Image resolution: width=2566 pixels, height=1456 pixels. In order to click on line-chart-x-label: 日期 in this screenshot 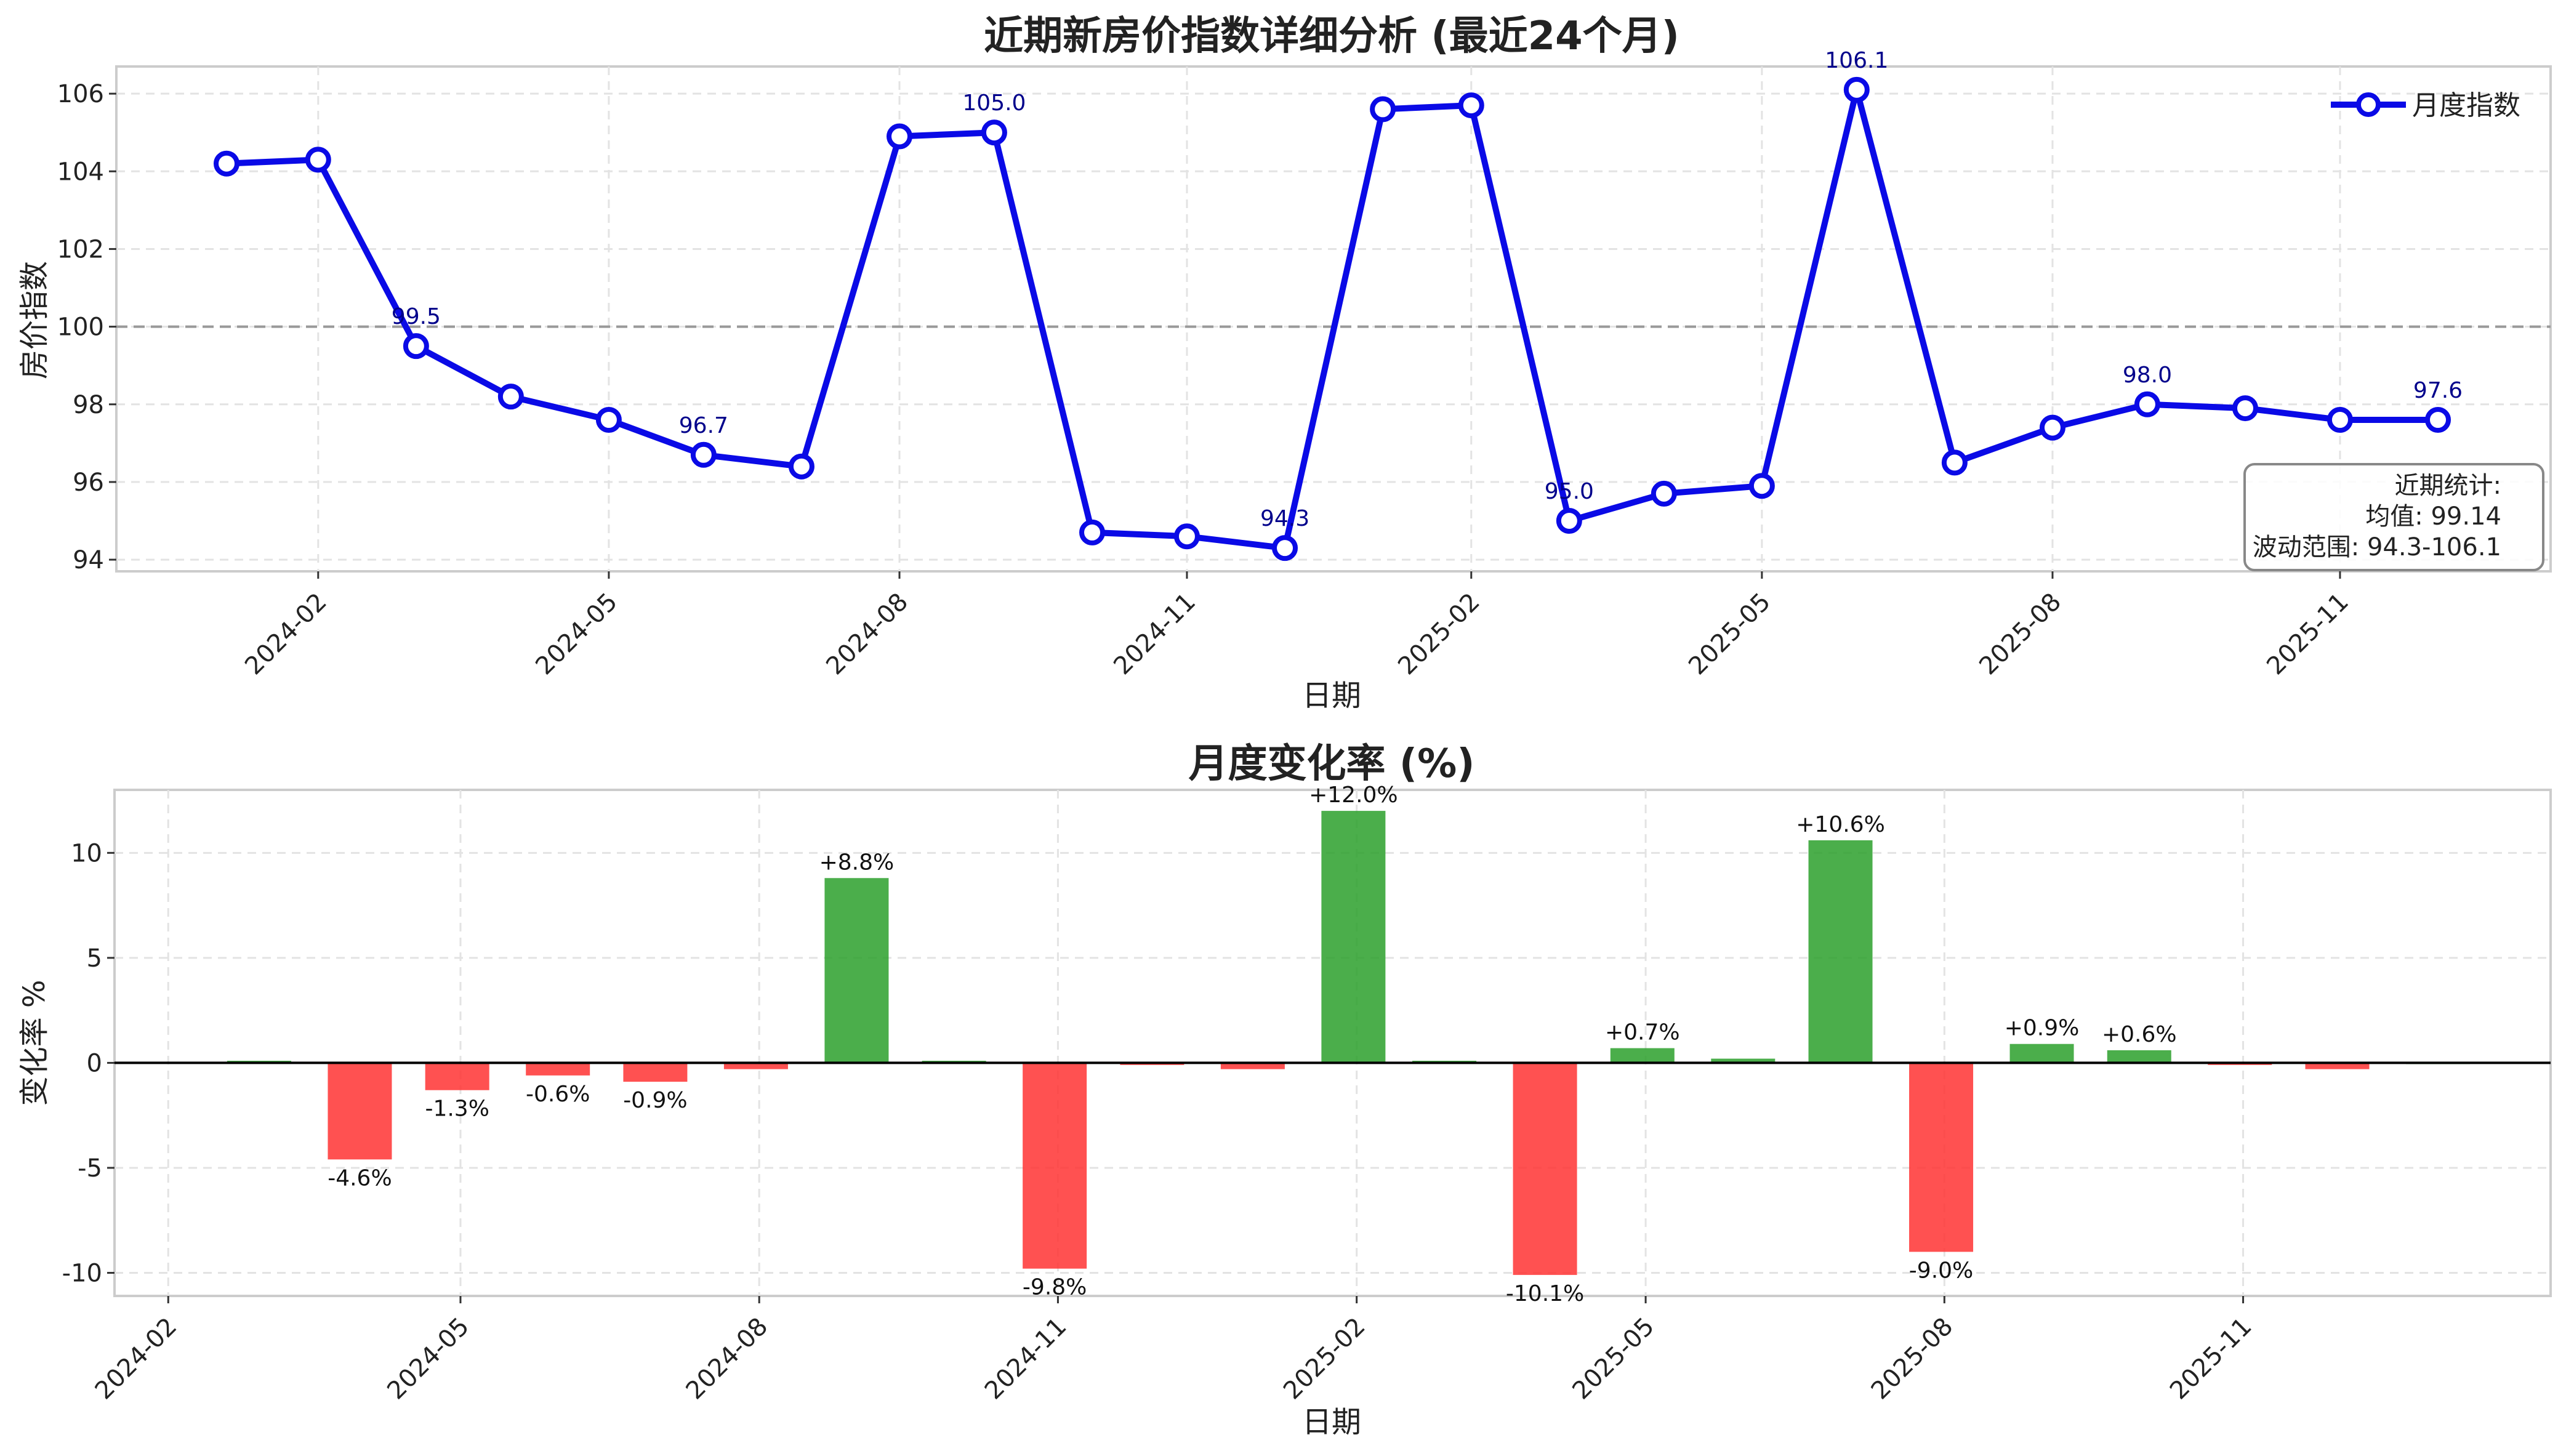, I will do `click(1331, 695)`.